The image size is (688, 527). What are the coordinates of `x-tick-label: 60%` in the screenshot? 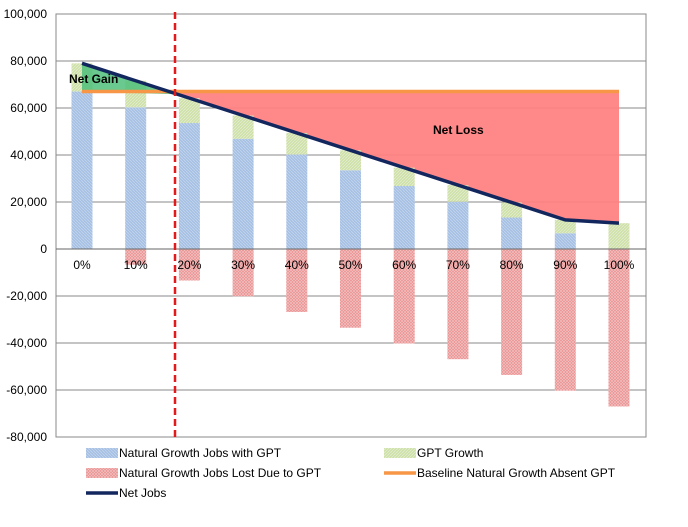 It's located at (404, 265).